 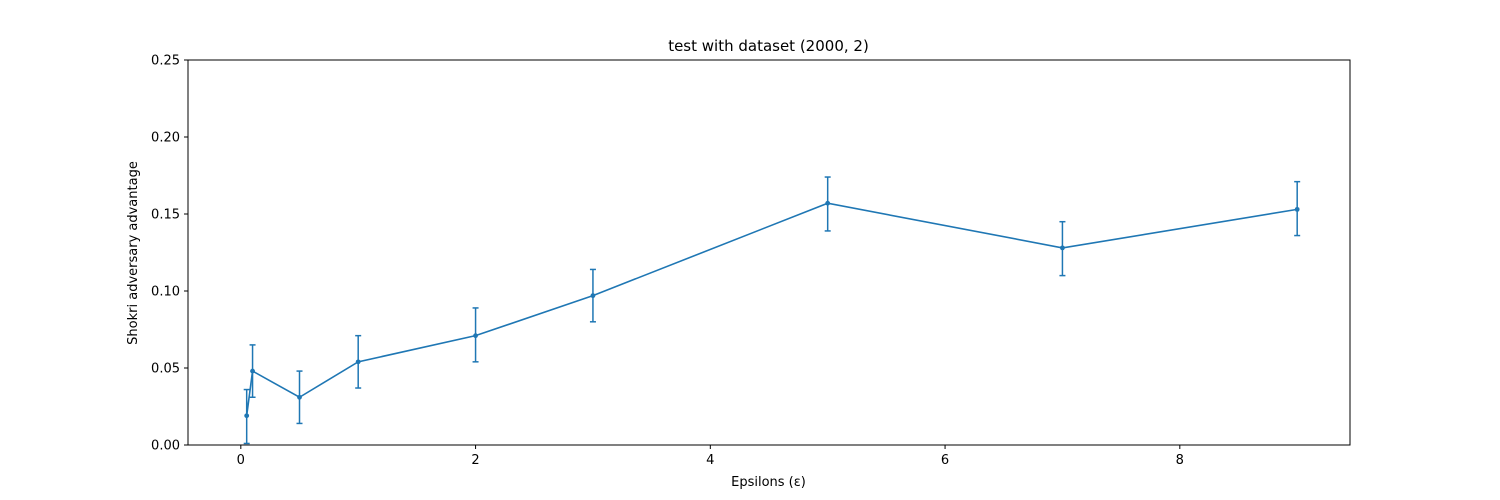 I want to click on x-tick-label: 8, so click(x=1180, y=460).